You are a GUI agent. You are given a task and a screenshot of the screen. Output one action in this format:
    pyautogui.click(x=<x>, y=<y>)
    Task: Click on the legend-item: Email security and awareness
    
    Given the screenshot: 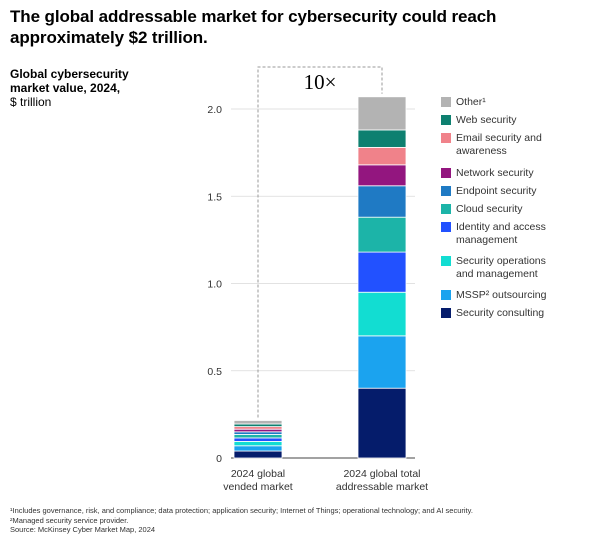 What is the action you would take?
    pyautogui.click(x=498, y=145)
    